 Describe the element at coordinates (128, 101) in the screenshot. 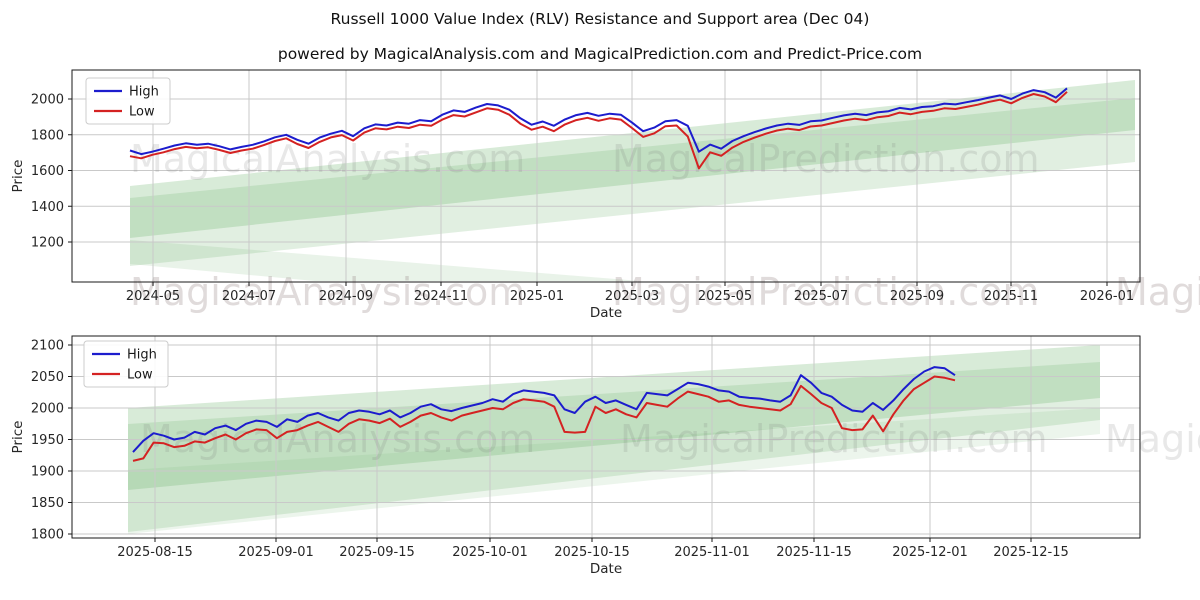

I see `full-history-legend: High Low` at that location.